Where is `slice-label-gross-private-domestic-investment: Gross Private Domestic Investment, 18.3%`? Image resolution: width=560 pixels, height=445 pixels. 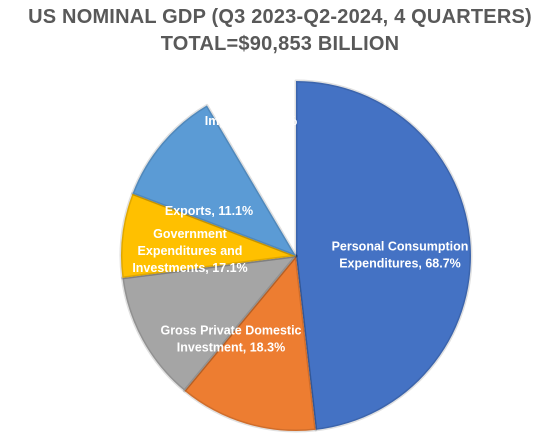 slice-label-gross-private-domestic-investment: Gross Private Domestic Investment, 18.3% is located at coordinates (230, 339).